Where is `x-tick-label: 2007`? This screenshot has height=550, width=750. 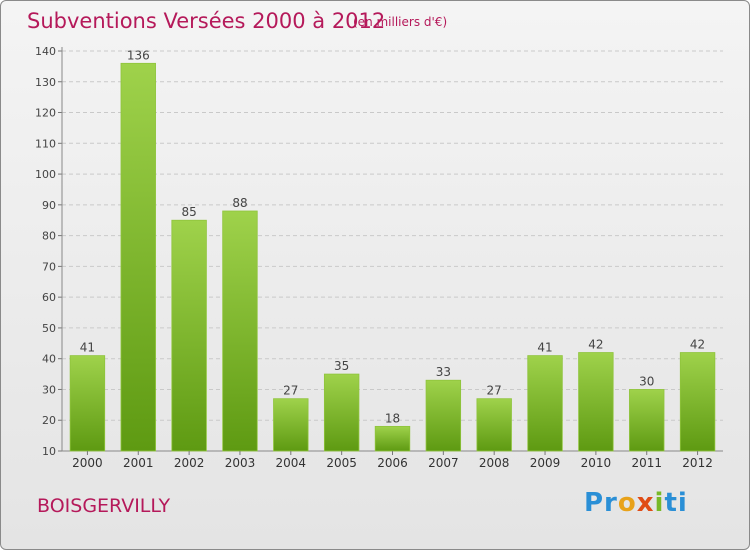
x-tick-label: 2007 is located at coordinates (443, 463).